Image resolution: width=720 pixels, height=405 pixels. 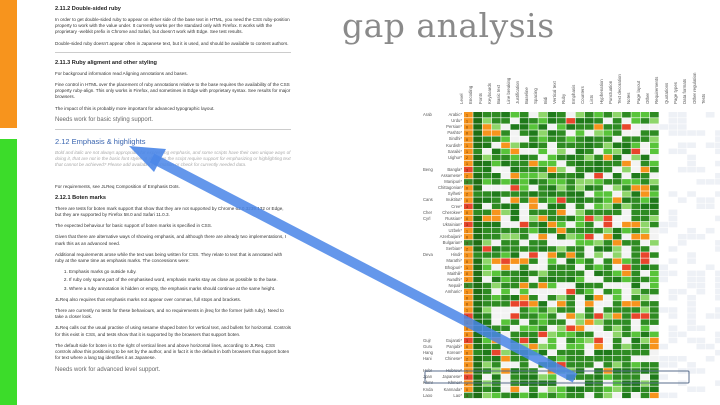 What do you see at coordinates (454, 127) in the screenshot?
I see `language-label: Persian*` at bounding box center [454, 127].